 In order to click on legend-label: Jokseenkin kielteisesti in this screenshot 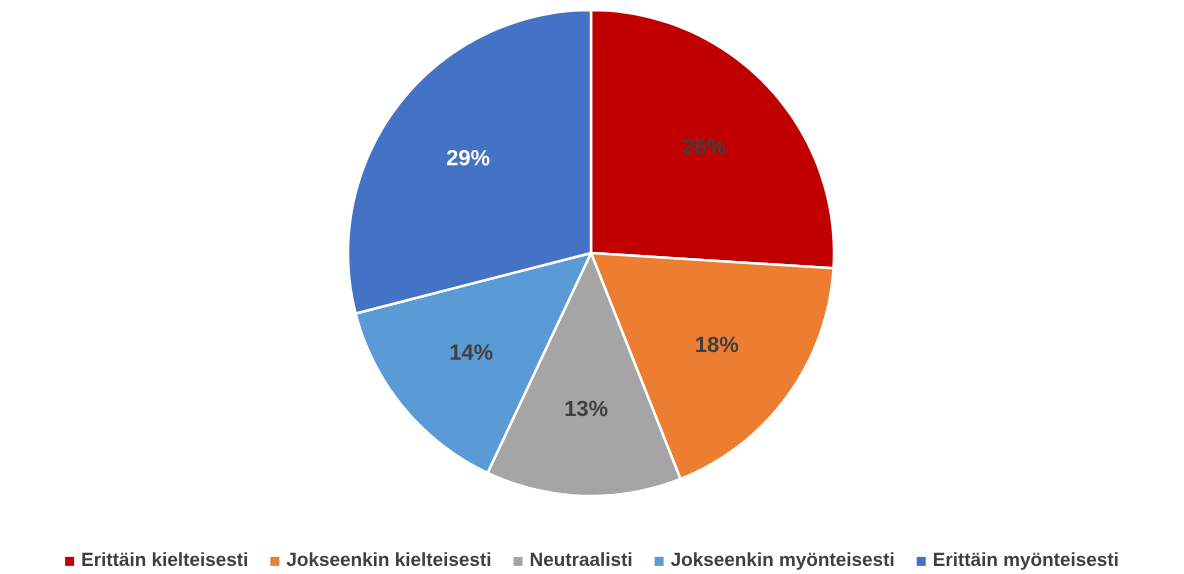, I will do `click(388, 559)`.